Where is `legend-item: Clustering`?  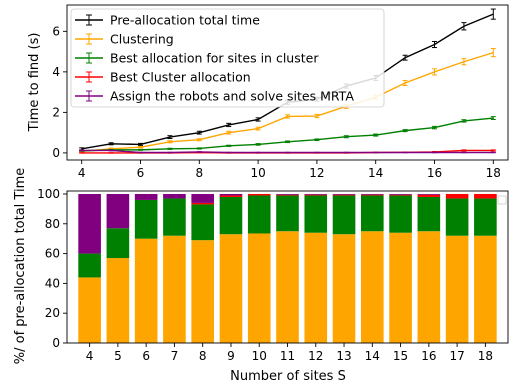 legend-item: Clustering is located at coordinates (124, 39).